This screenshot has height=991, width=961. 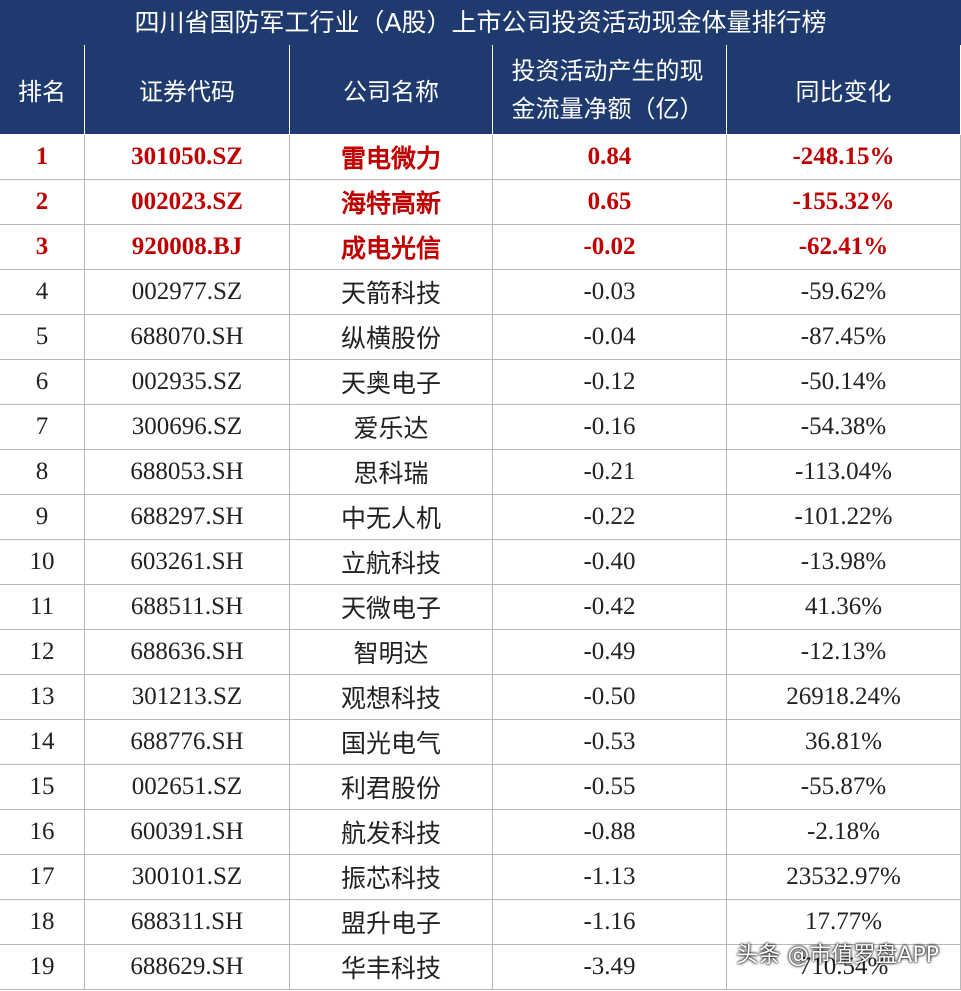 I want to click on table-row: 15 002651.SZ 利君股份 -0.55 -55.87%, so click(x=480, y=787).